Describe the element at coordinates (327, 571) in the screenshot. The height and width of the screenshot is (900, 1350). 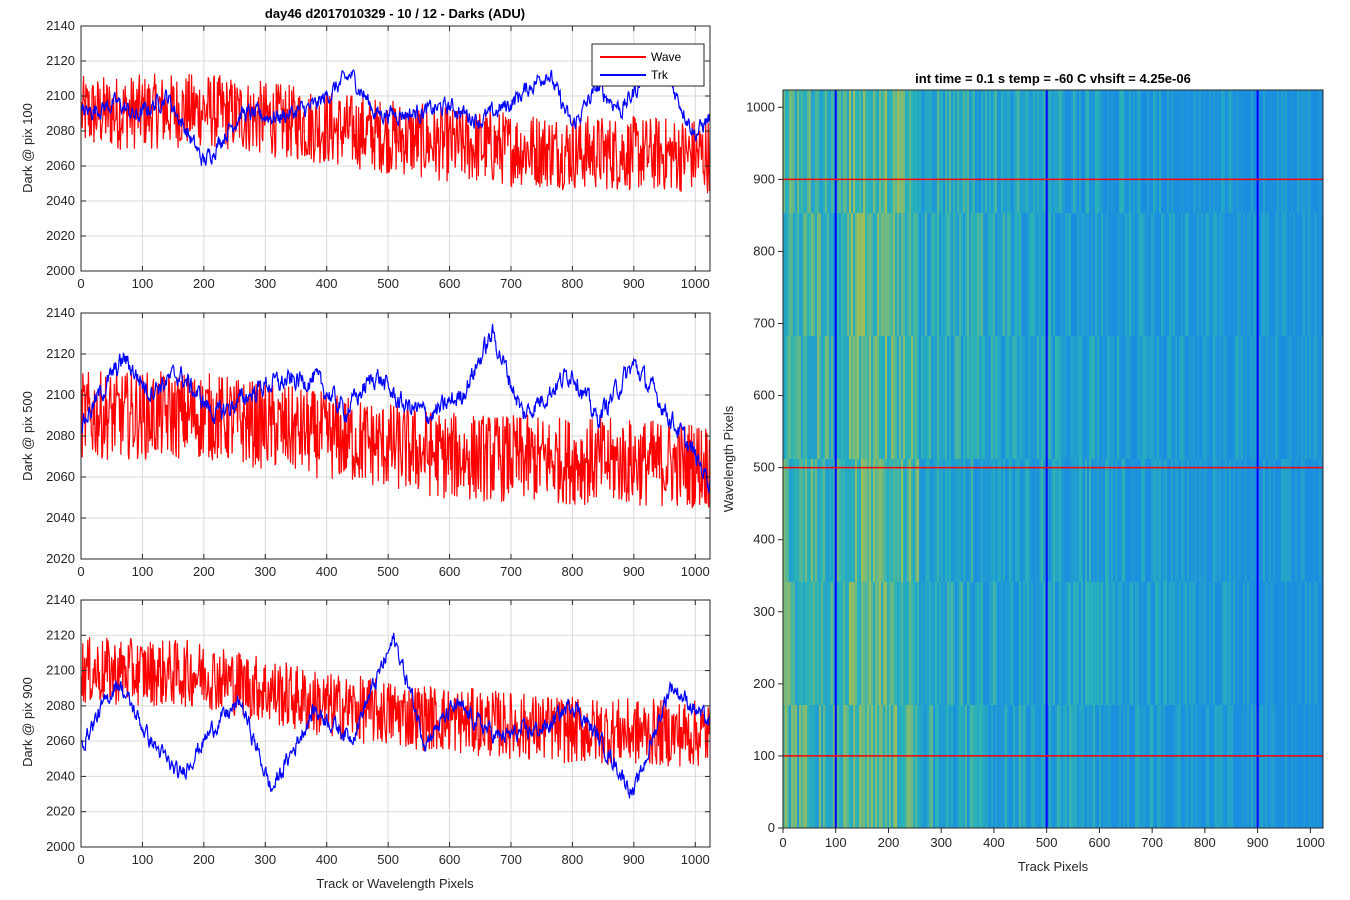
I see `x-tick-label: 400` at that location.